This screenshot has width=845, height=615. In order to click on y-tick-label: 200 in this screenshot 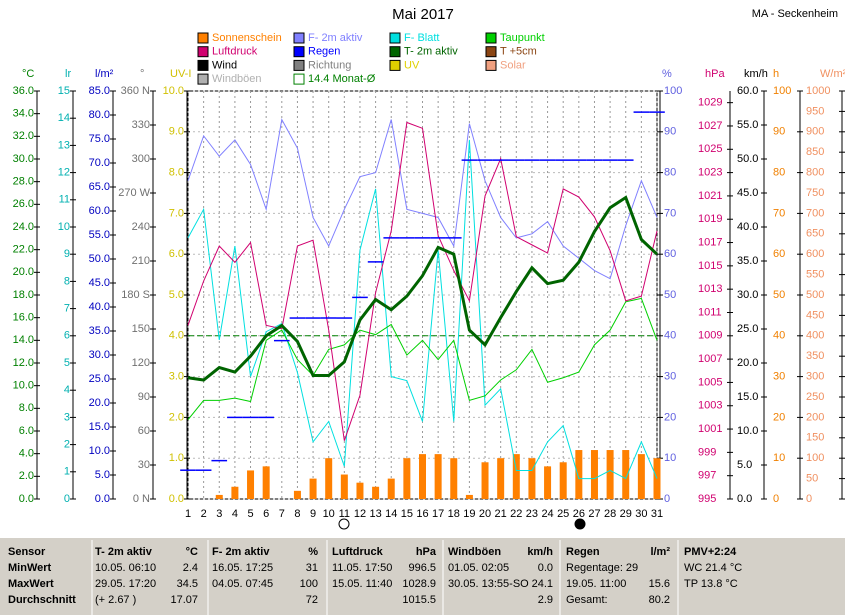, I will do `click(815, 417)`.